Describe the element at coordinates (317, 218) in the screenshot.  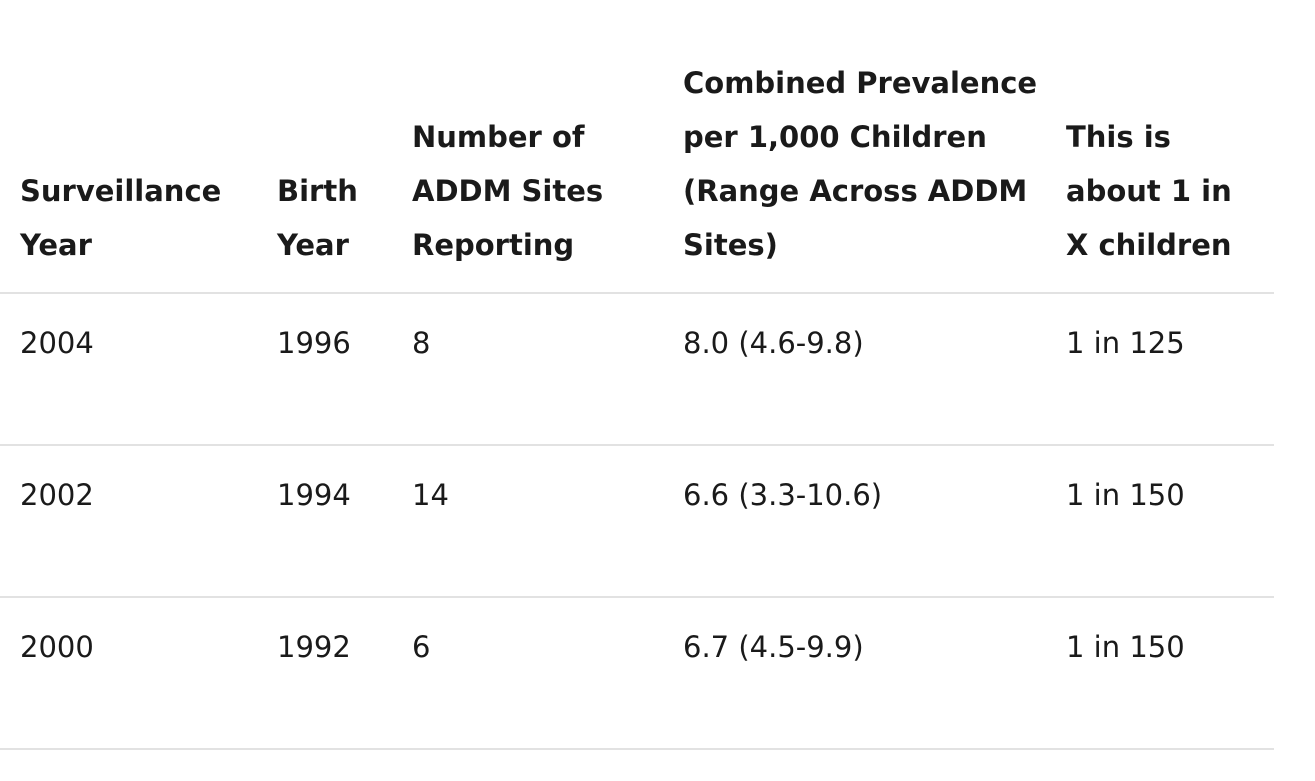
I see `column-header: Birth Year` at that location.